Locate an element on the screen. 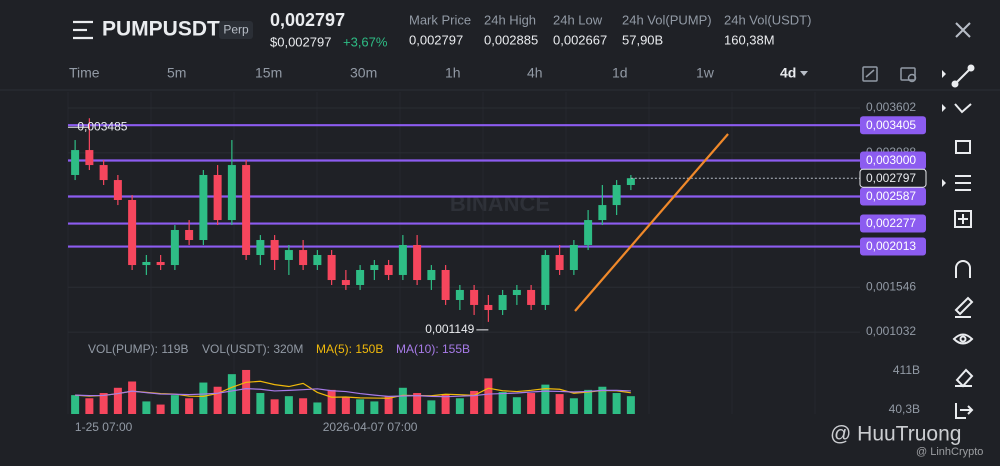  close-icon is located at coordinates (963, 30).